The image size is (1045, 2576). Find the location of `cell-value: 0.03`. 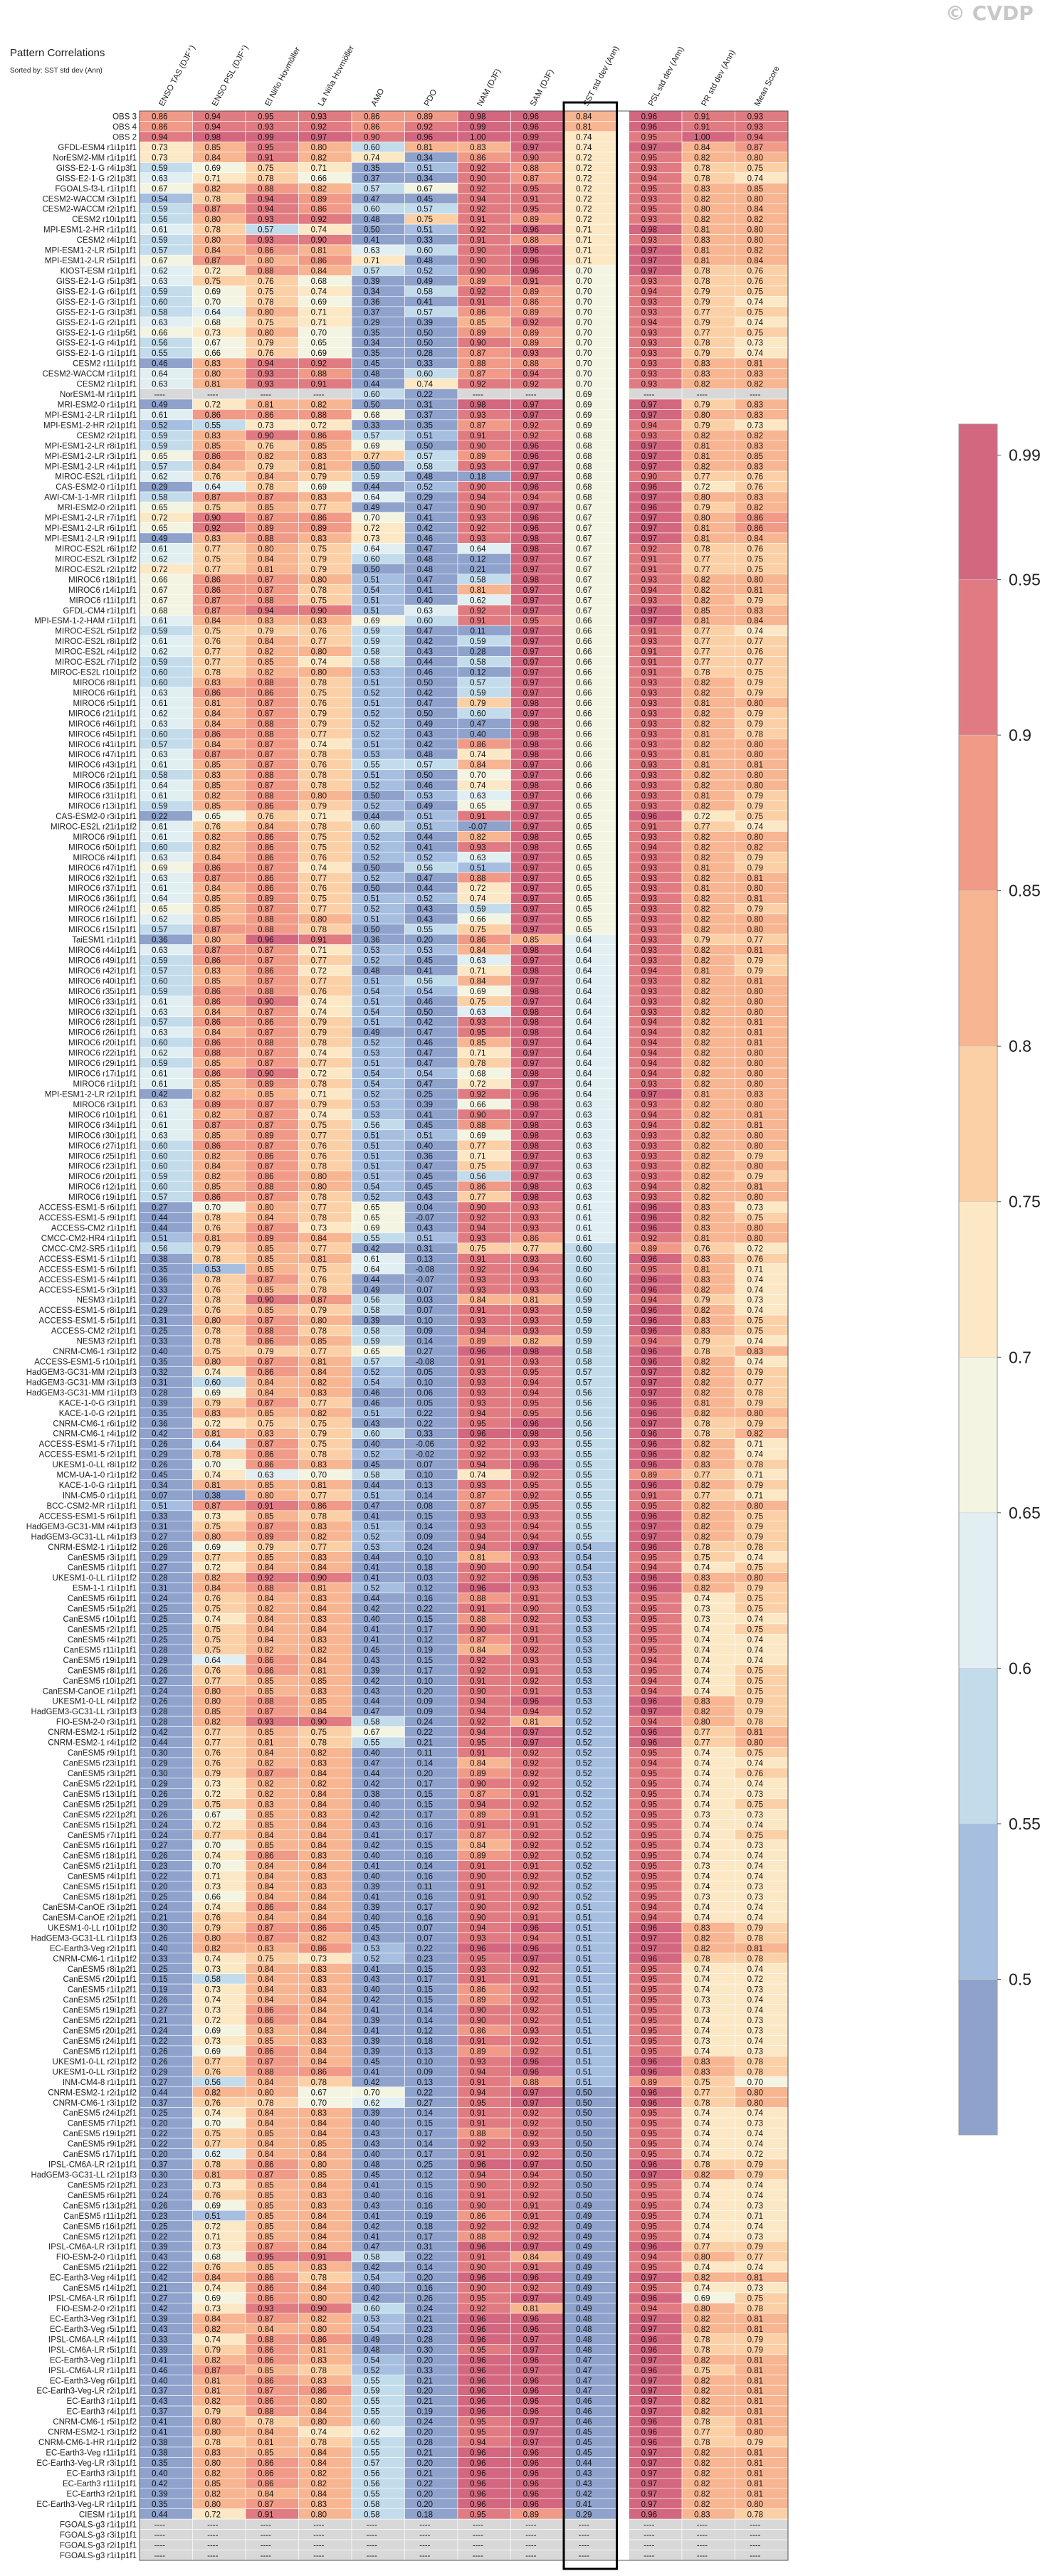

cell-value: 0.03 is located at coordinates (425, 1301).